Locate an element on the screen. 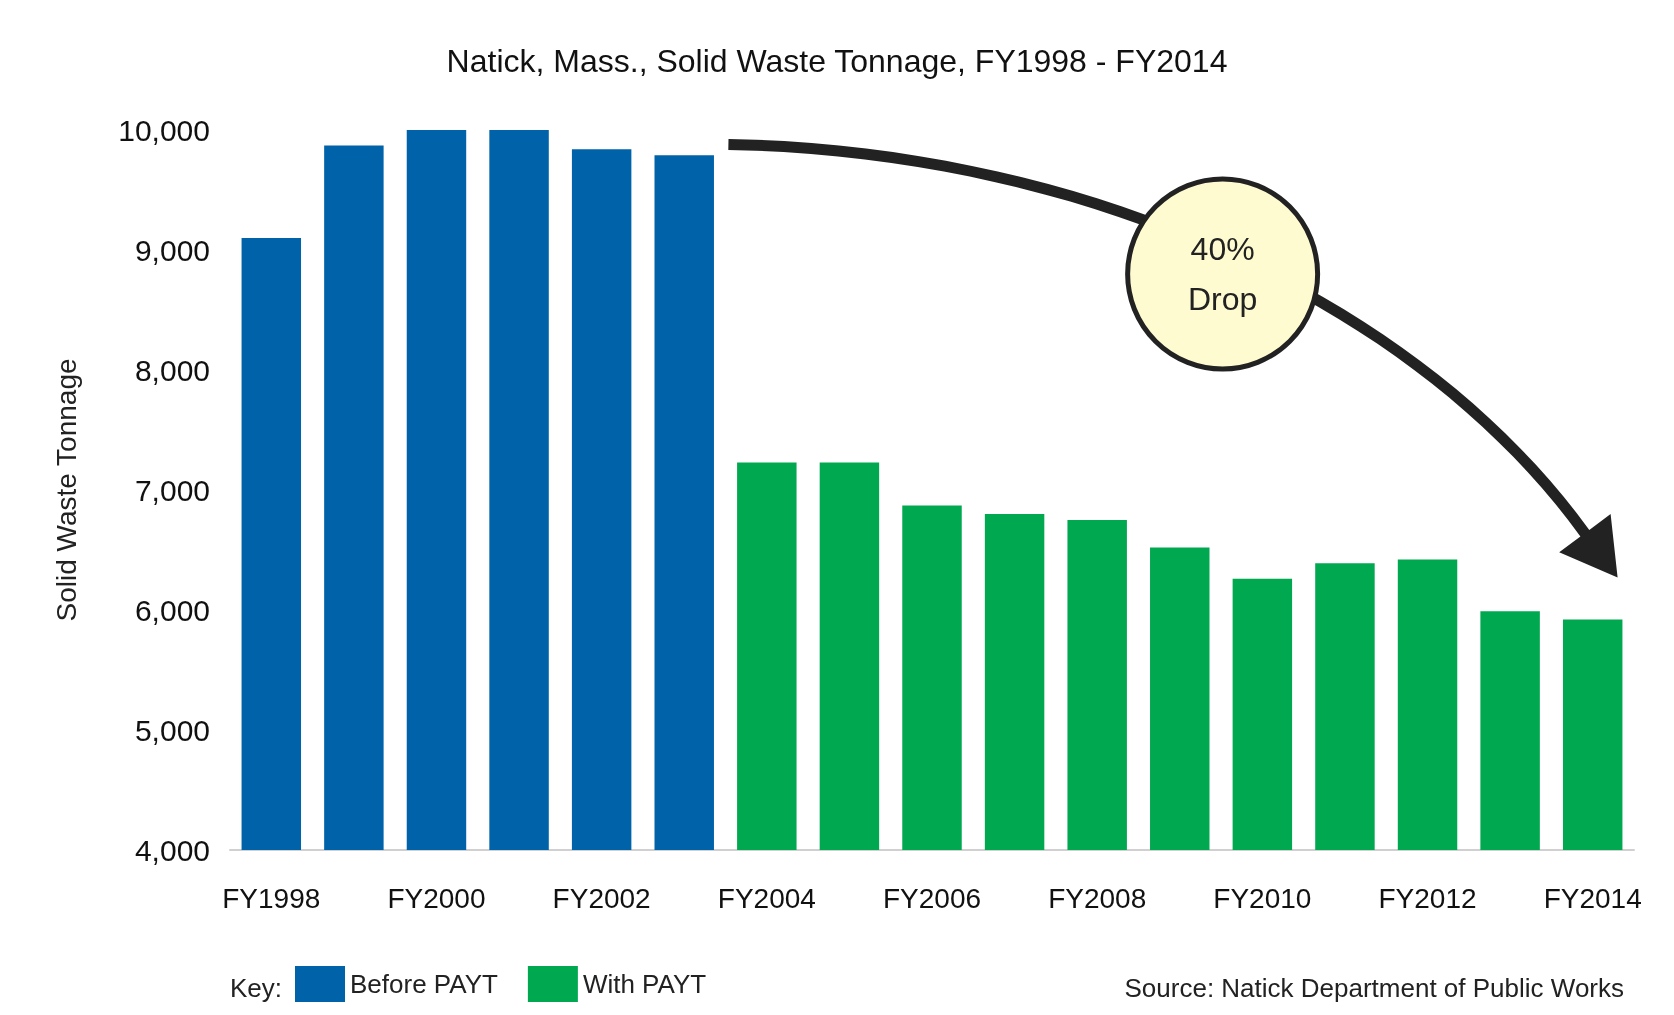 This screenshot has width=1674, height=1015. source-note: Source: Natick Department of Public Works is located at coordinates (1374, 988).